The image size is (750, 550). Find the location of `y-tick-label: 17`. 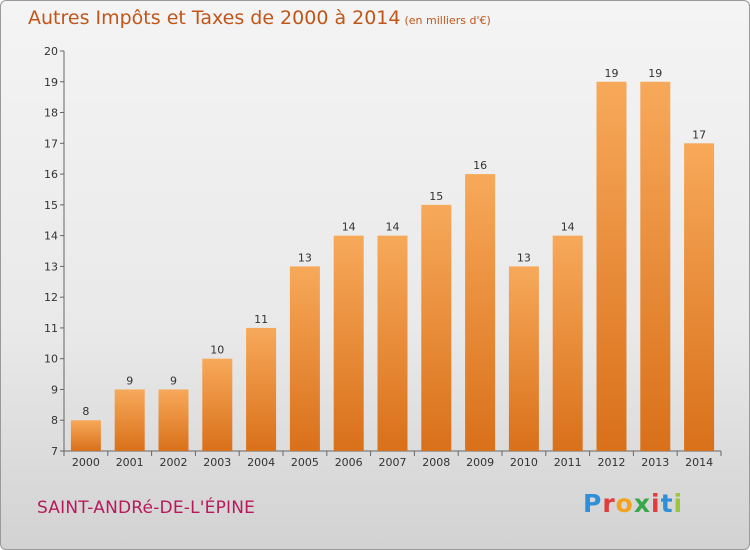

y-tick-label: 17 is located at coordinates (51, 143).